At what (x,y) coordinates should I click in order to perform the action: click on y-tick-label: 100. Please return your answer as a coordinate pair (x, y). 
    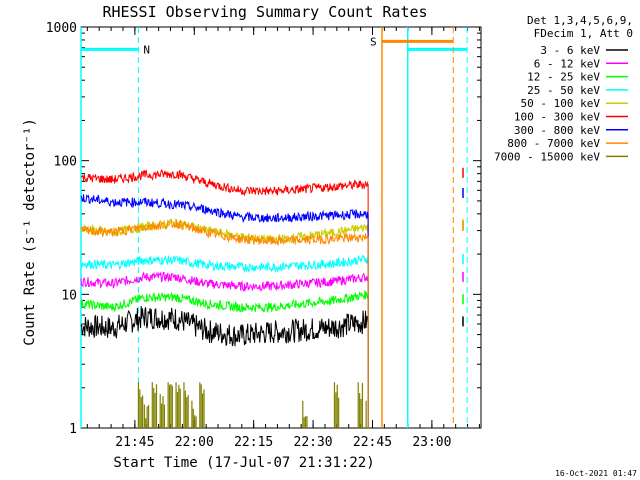
    Looking at the image, I should click on (65, 162).